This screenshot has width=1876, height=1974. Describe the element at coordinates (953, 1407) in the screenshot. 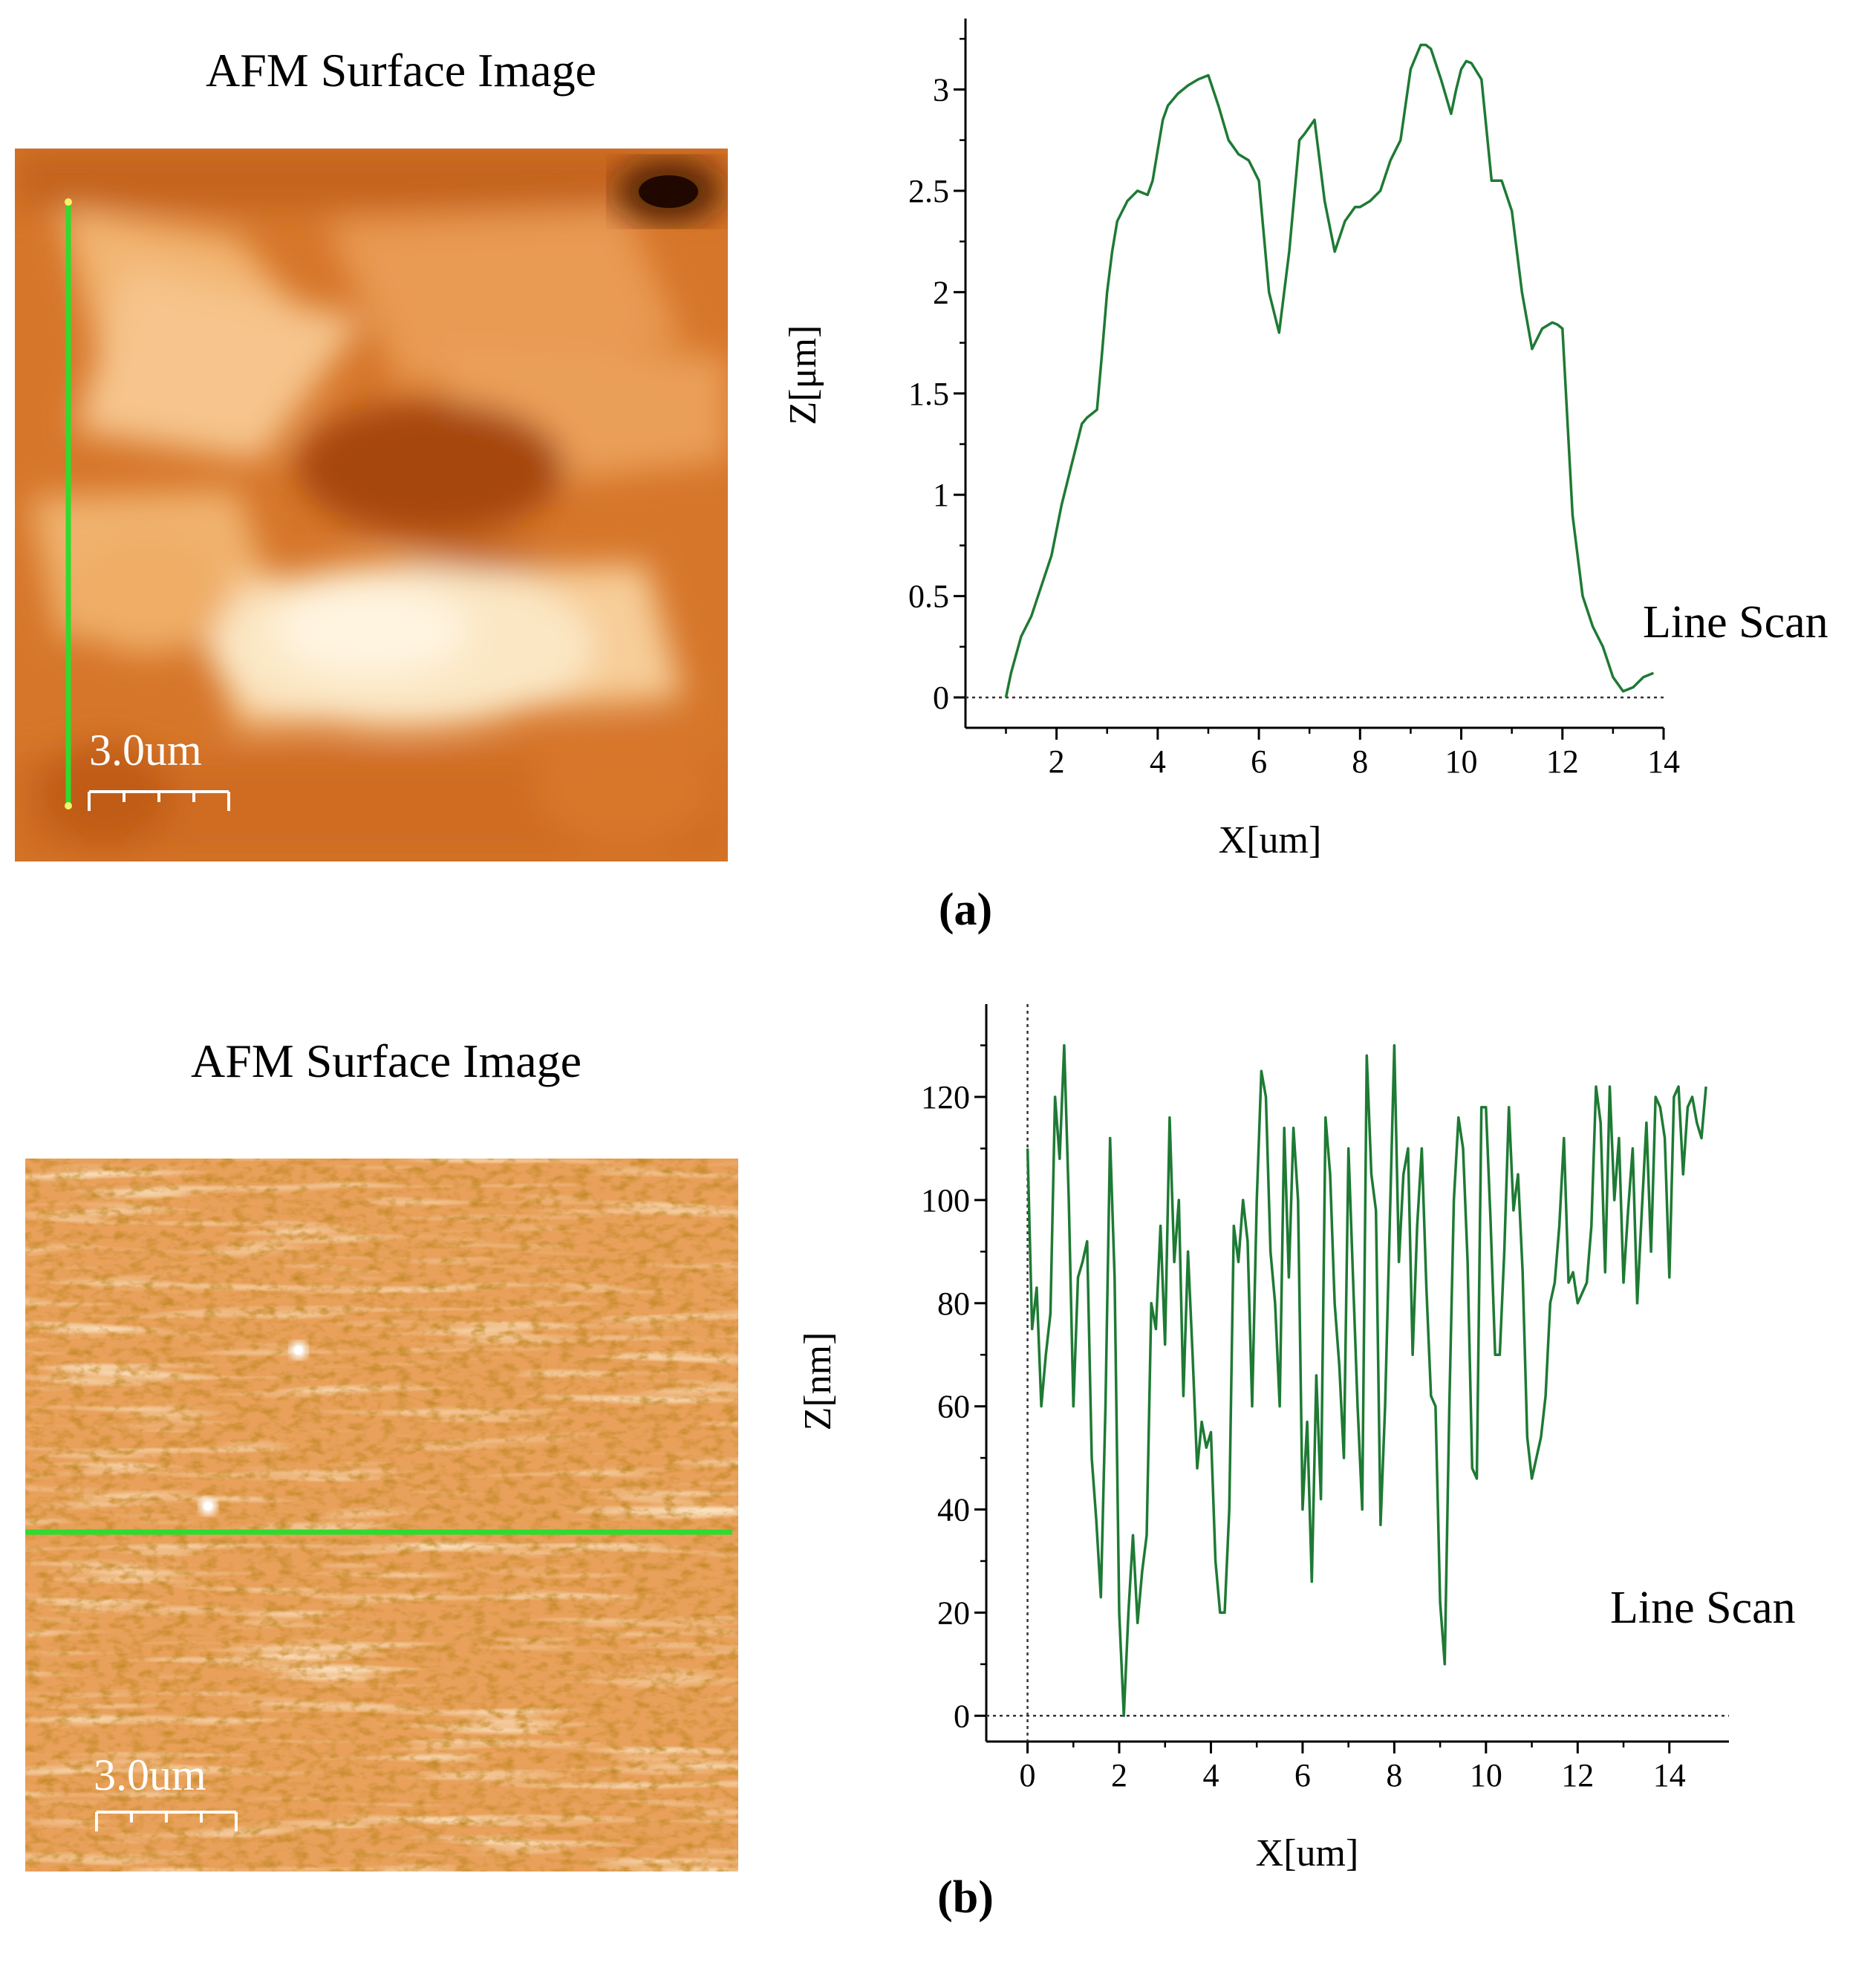

I see `y-tick-label-b: 60` at that location.